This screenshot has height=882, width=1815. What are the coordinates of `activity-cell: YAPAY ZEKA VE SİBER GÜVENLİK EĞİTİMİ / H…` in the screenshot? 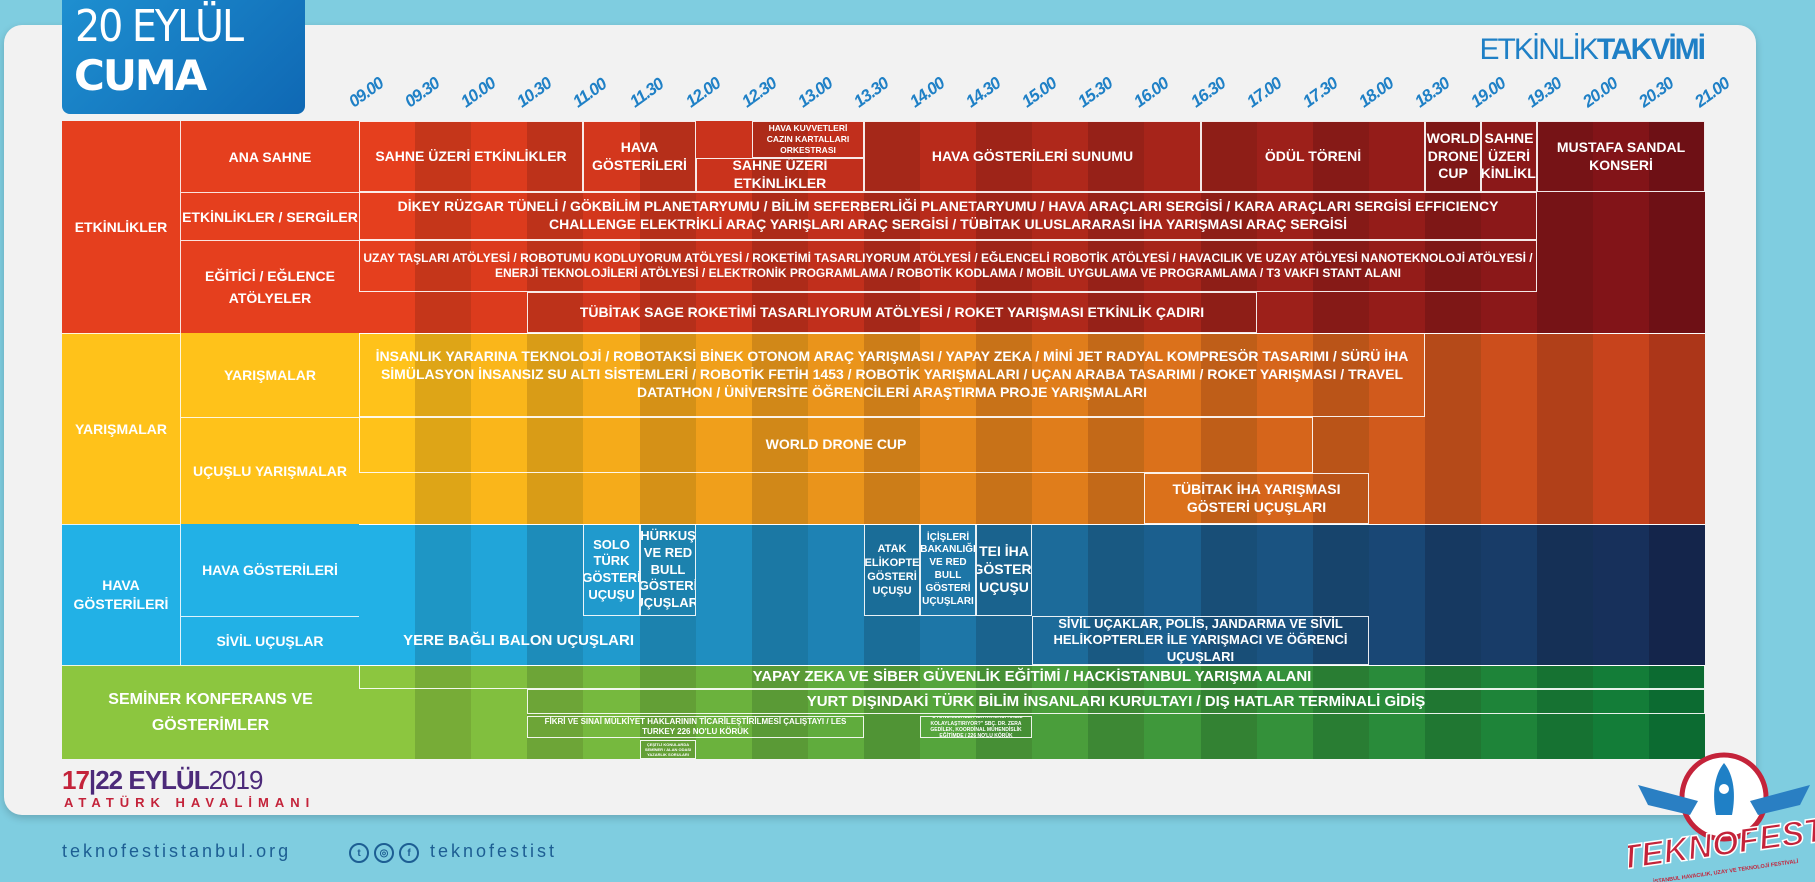 It's located at (1032, 677).